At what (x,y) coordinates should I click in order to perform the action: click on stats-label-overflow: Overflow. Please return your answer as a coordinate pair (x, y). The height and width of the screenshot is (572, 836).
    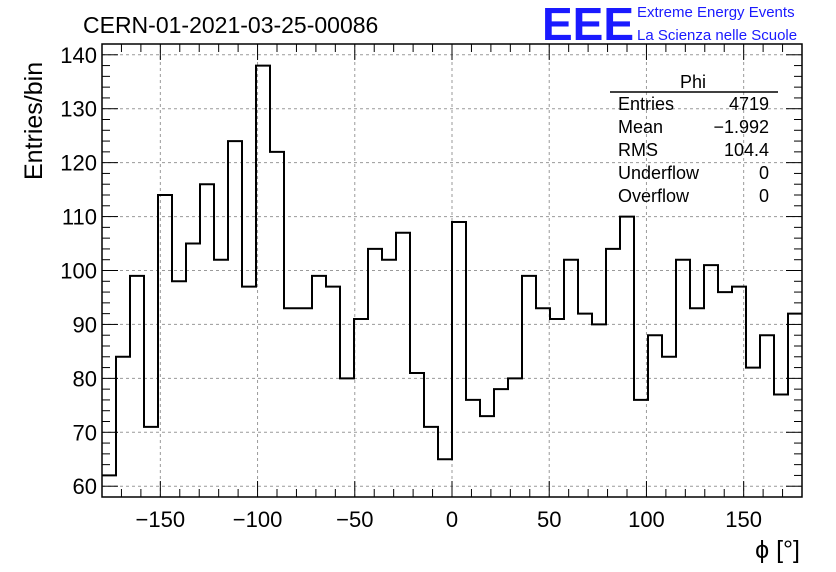
    Looking at the image, I should click on (654, 196).